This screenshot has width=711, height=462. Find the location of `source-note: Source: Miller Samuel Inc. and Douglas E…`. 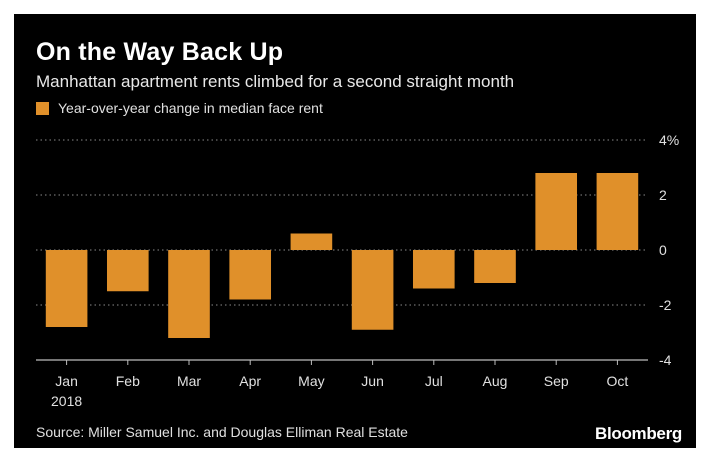

source-note: Source: Miller Samuel Inc. and Douglas E… is located at coordinates (222, 432).